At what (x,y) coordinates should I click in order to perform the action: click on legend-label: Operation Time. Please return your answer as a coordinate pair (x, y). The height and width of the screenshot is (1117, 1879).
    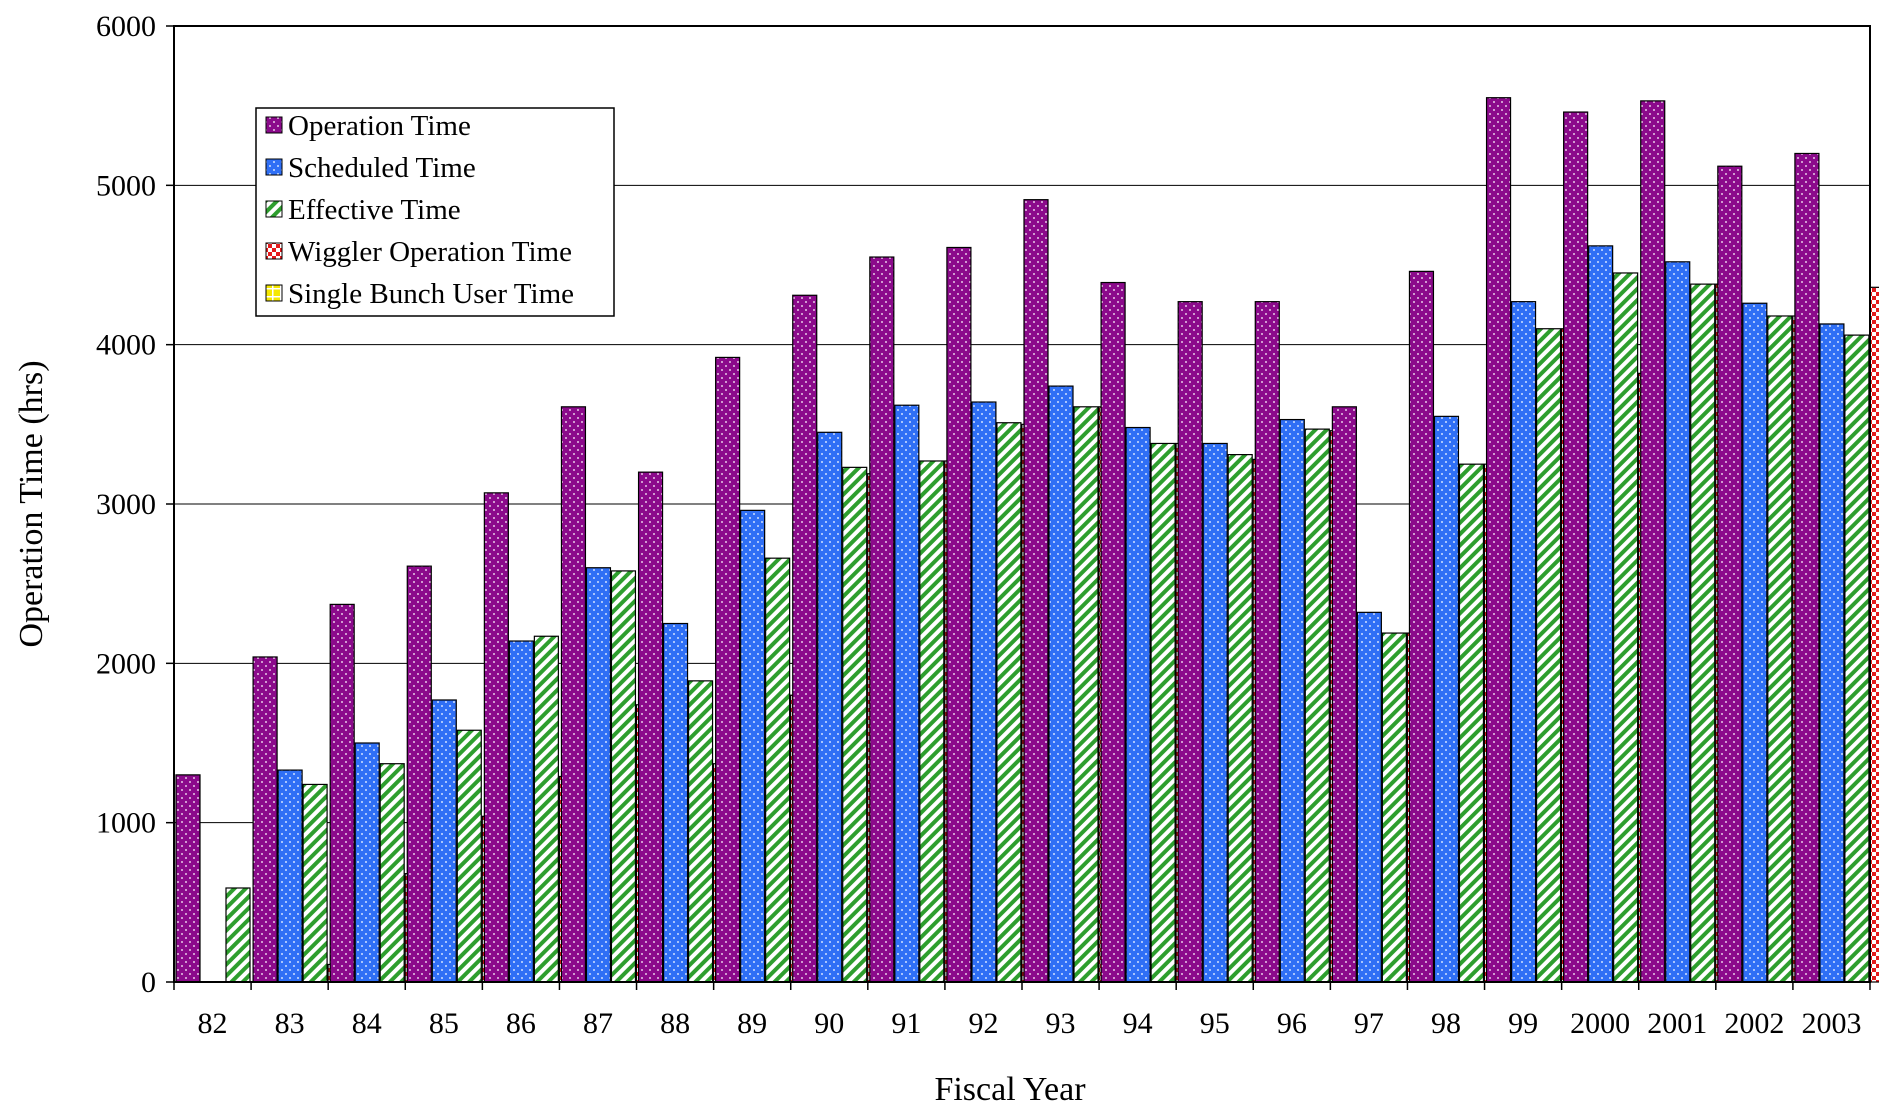
    Looking at the image, I should click on (379, 126).